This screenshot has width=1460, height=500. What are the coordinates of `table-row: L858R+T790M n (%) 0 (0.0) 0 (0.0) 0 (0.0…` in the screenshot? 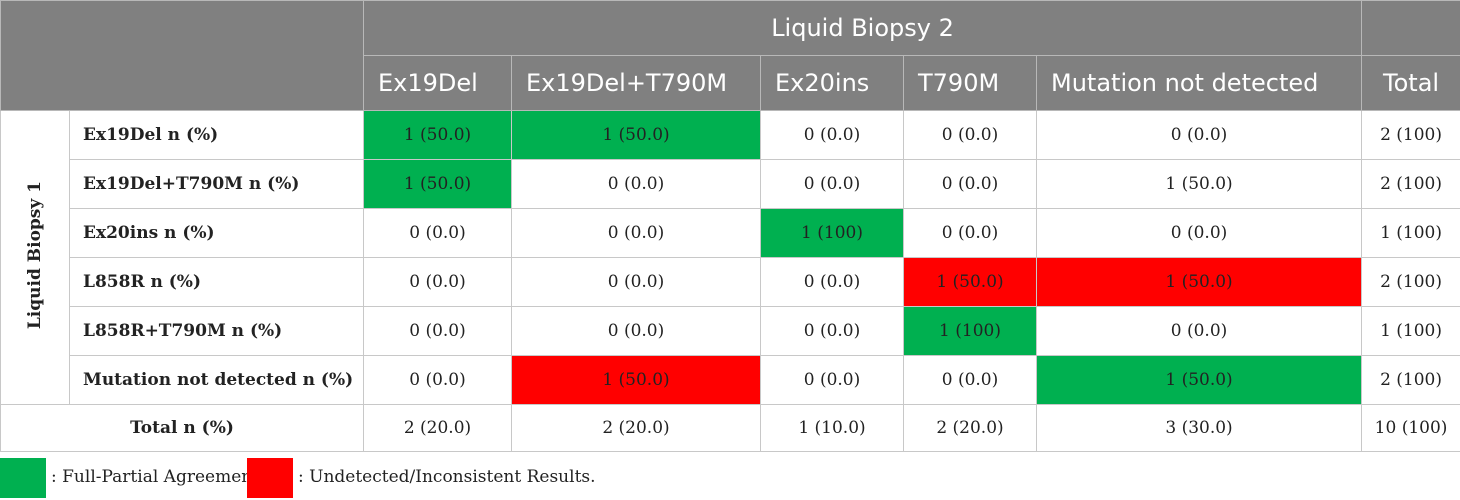 It's located at (730, 331).